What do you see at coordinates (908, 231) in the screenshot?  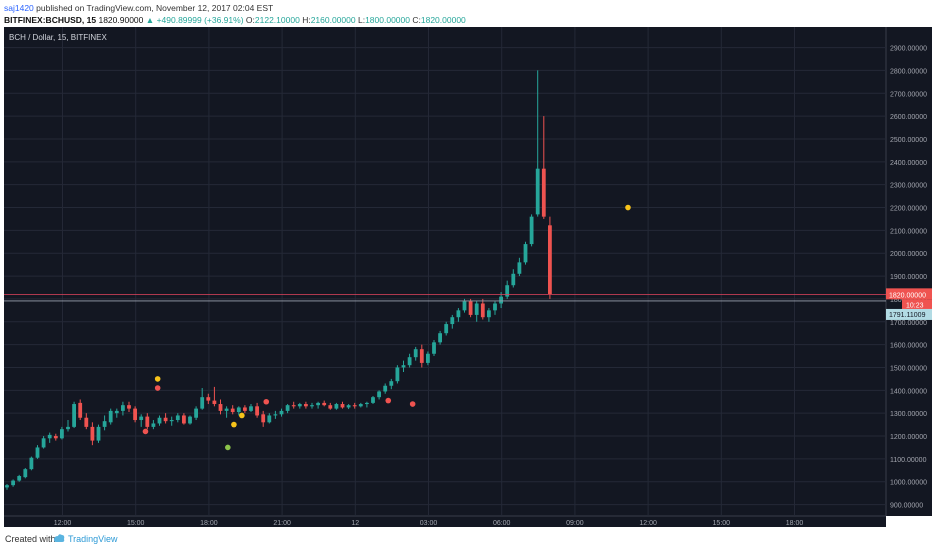 I see `y-tick-label: 2100.00000` at bounding box center [908, 231].